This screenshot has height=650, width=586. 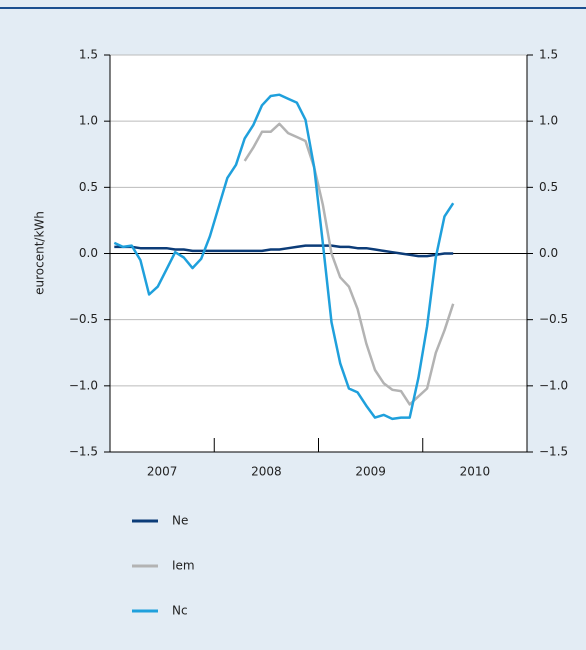 I want to click on y-tick-label: 0.0, so click(x=88, y=253).